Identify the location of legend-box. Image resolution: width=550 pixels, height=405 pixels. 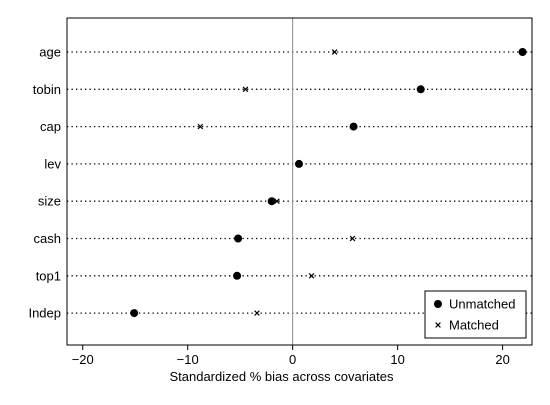
(475, 314).